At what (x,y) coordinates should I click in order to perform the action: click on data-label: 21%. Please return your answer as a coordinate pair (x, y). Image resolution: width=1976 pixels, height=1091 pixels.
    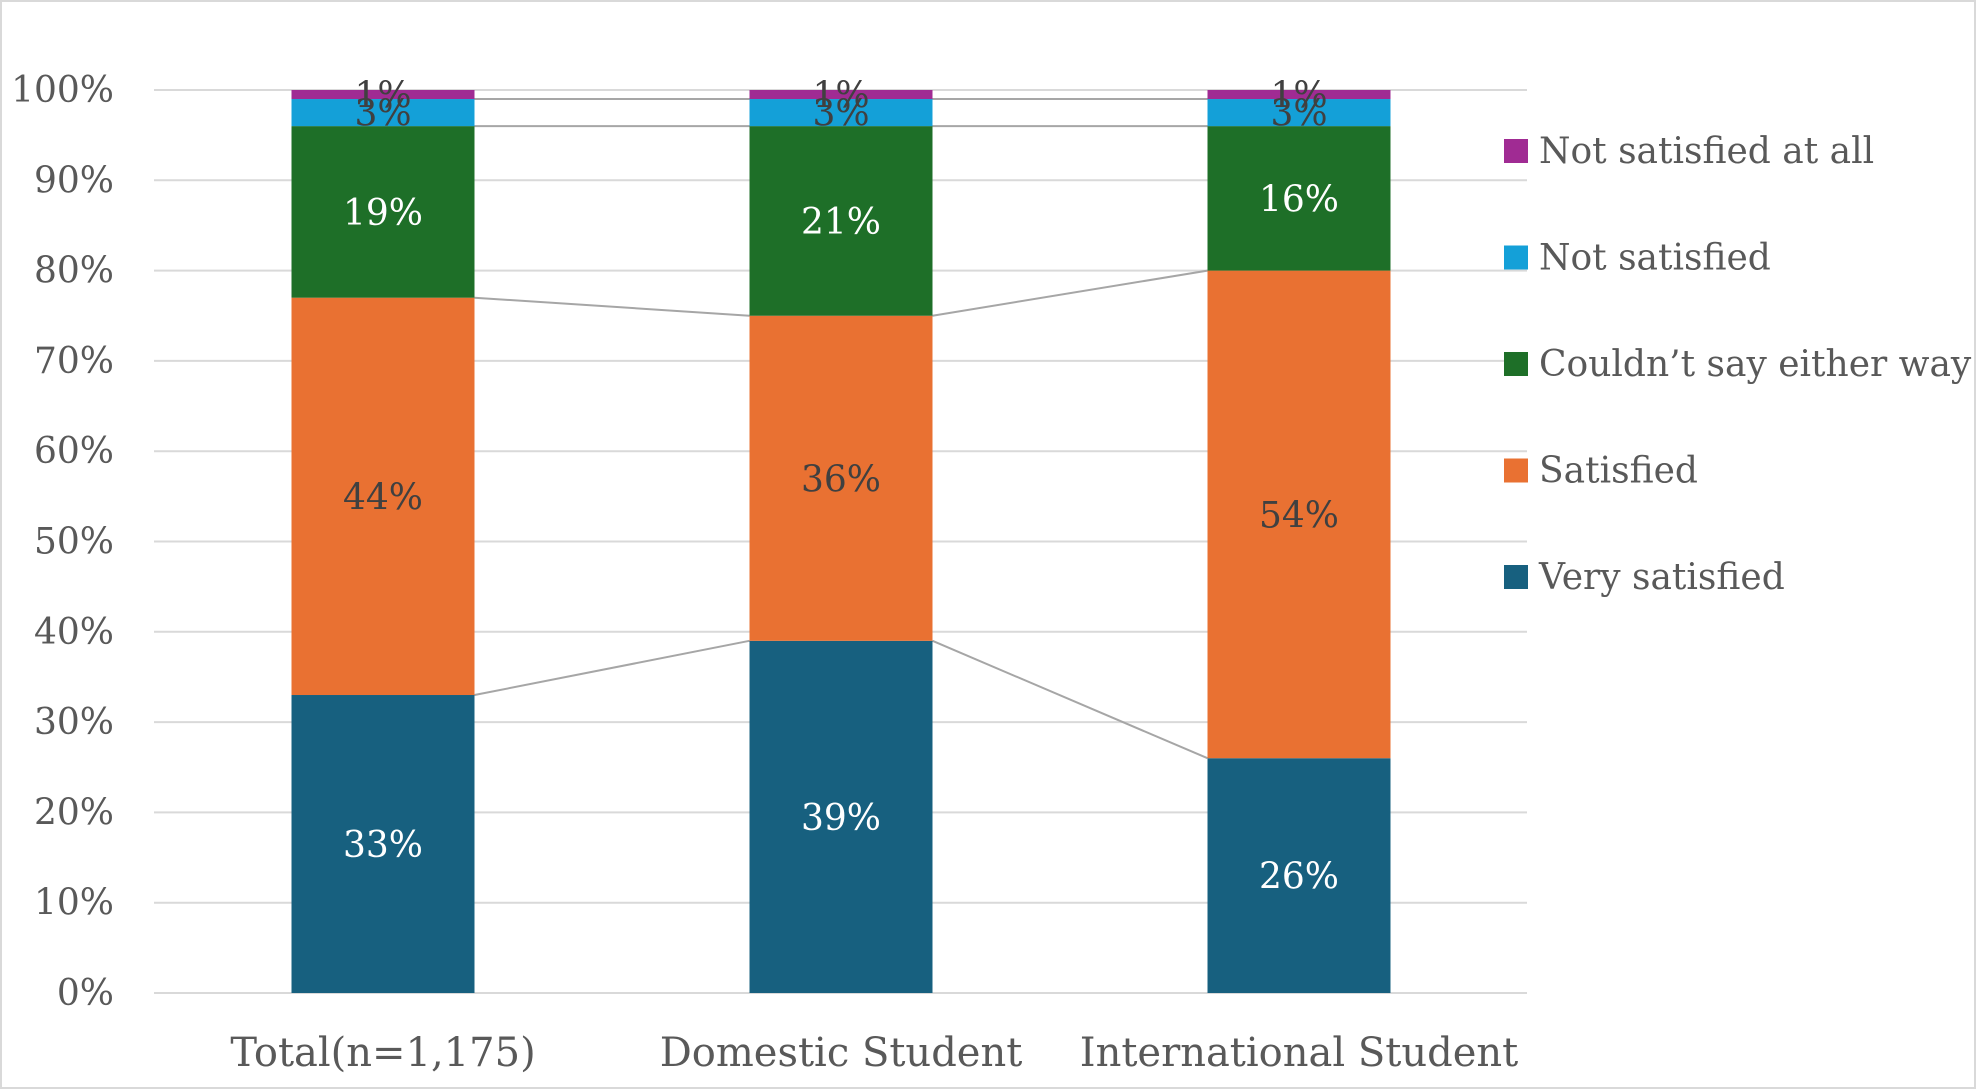
    Looking at the image, I should click on (841, 222).